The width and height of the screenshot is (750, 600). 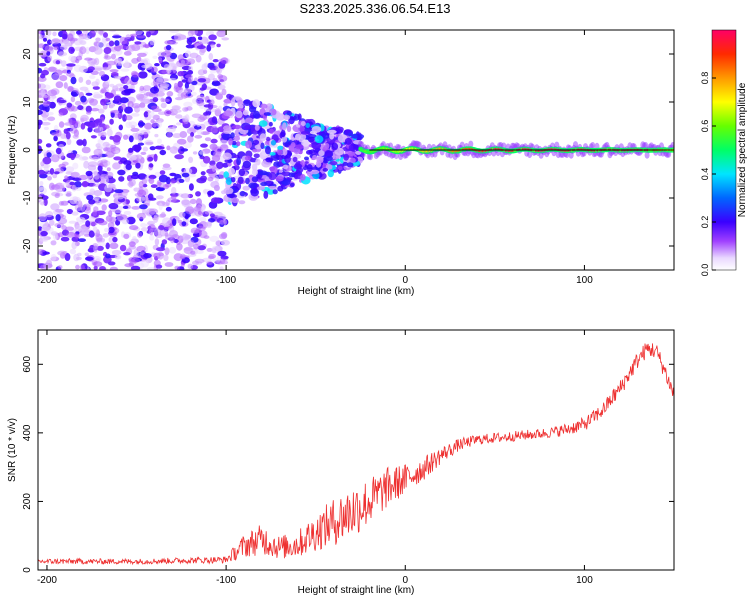 I want to click on heatmap-cell-2052, so click(x=254, y=167).